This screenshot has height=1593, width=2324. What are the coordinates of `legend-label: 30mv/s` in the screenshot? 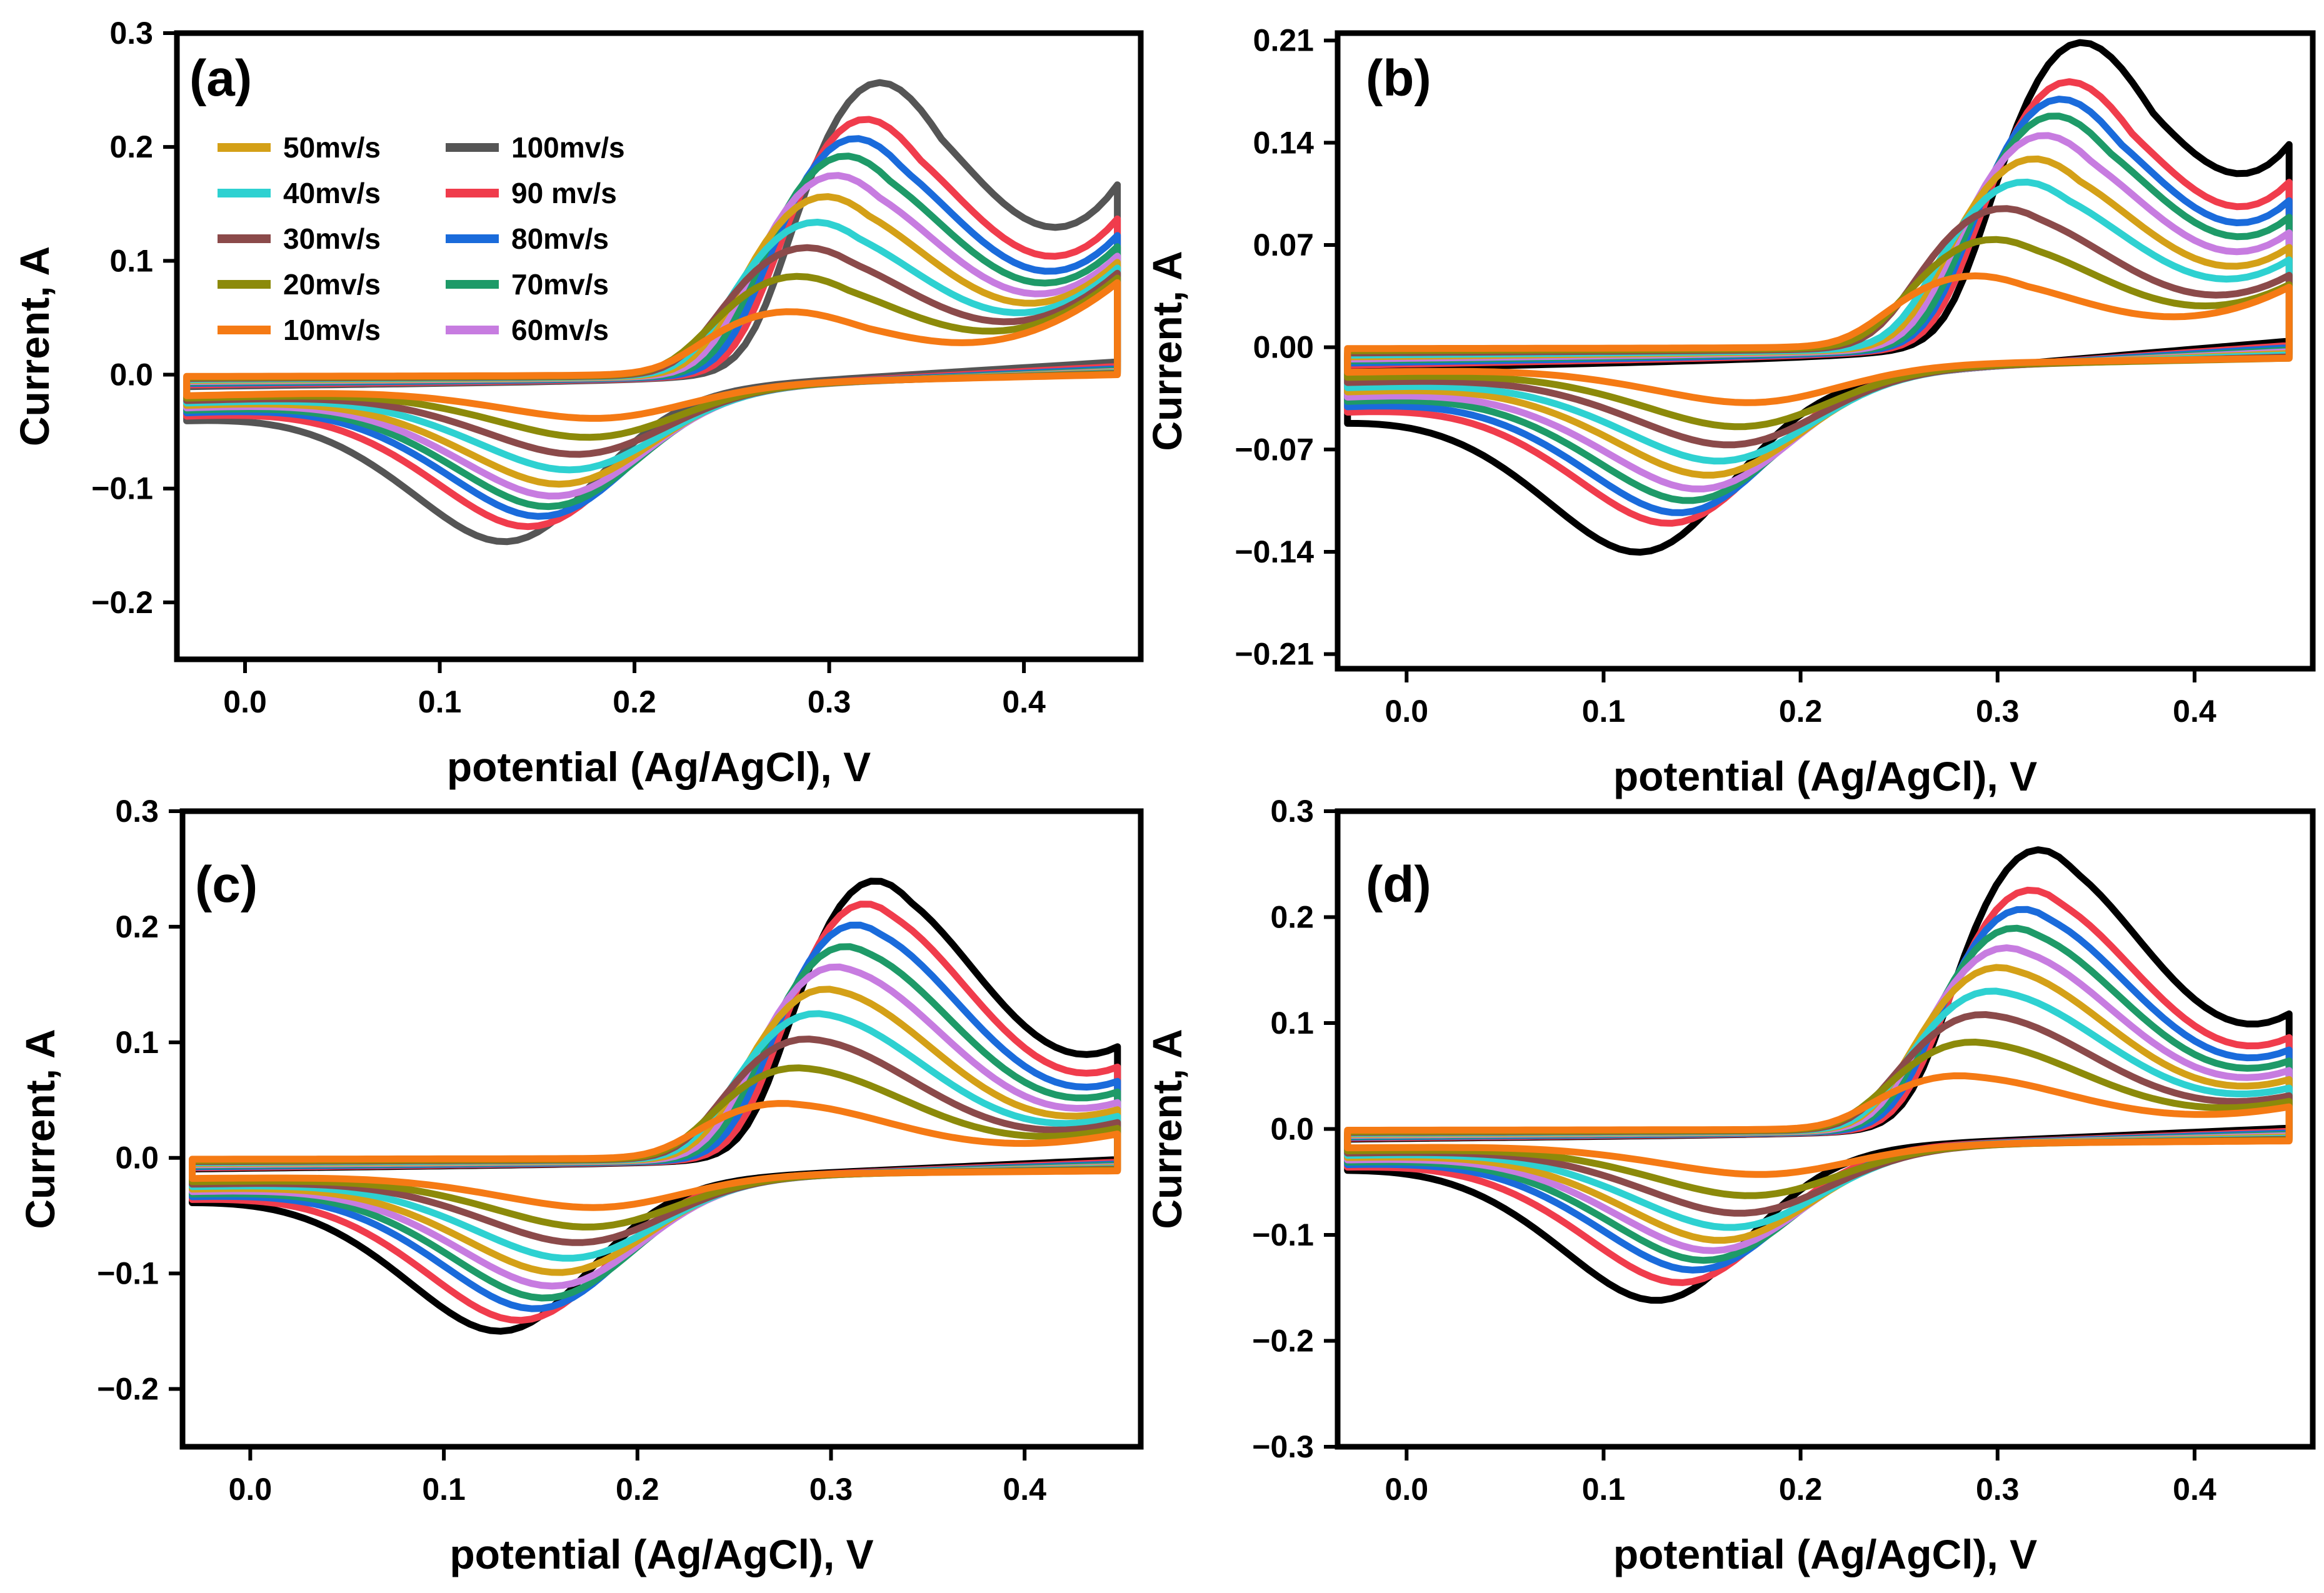 It's located at (332, 238).